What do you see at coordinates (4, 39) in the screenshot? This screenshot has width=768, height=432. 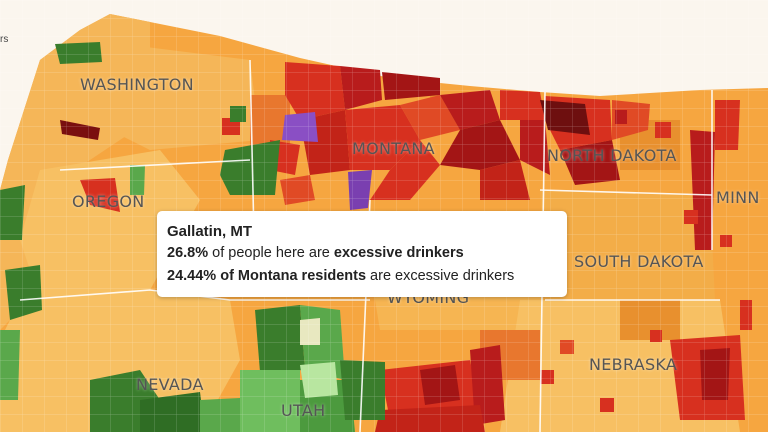 I see `legend-fragment: rs` at bounding box center [4, 39].